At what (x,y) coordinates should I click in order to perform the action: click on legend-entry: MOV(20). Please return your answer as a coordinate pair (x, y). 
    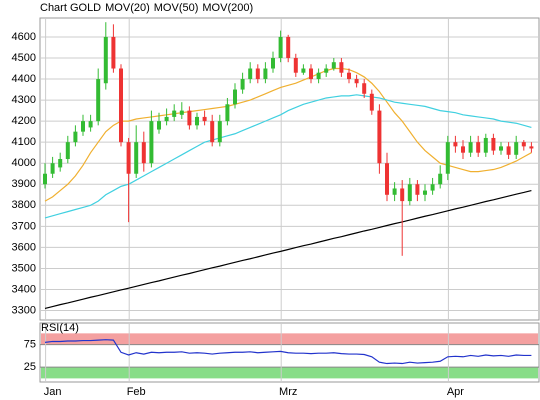
    Looking at the image, I should click on (127, 8).